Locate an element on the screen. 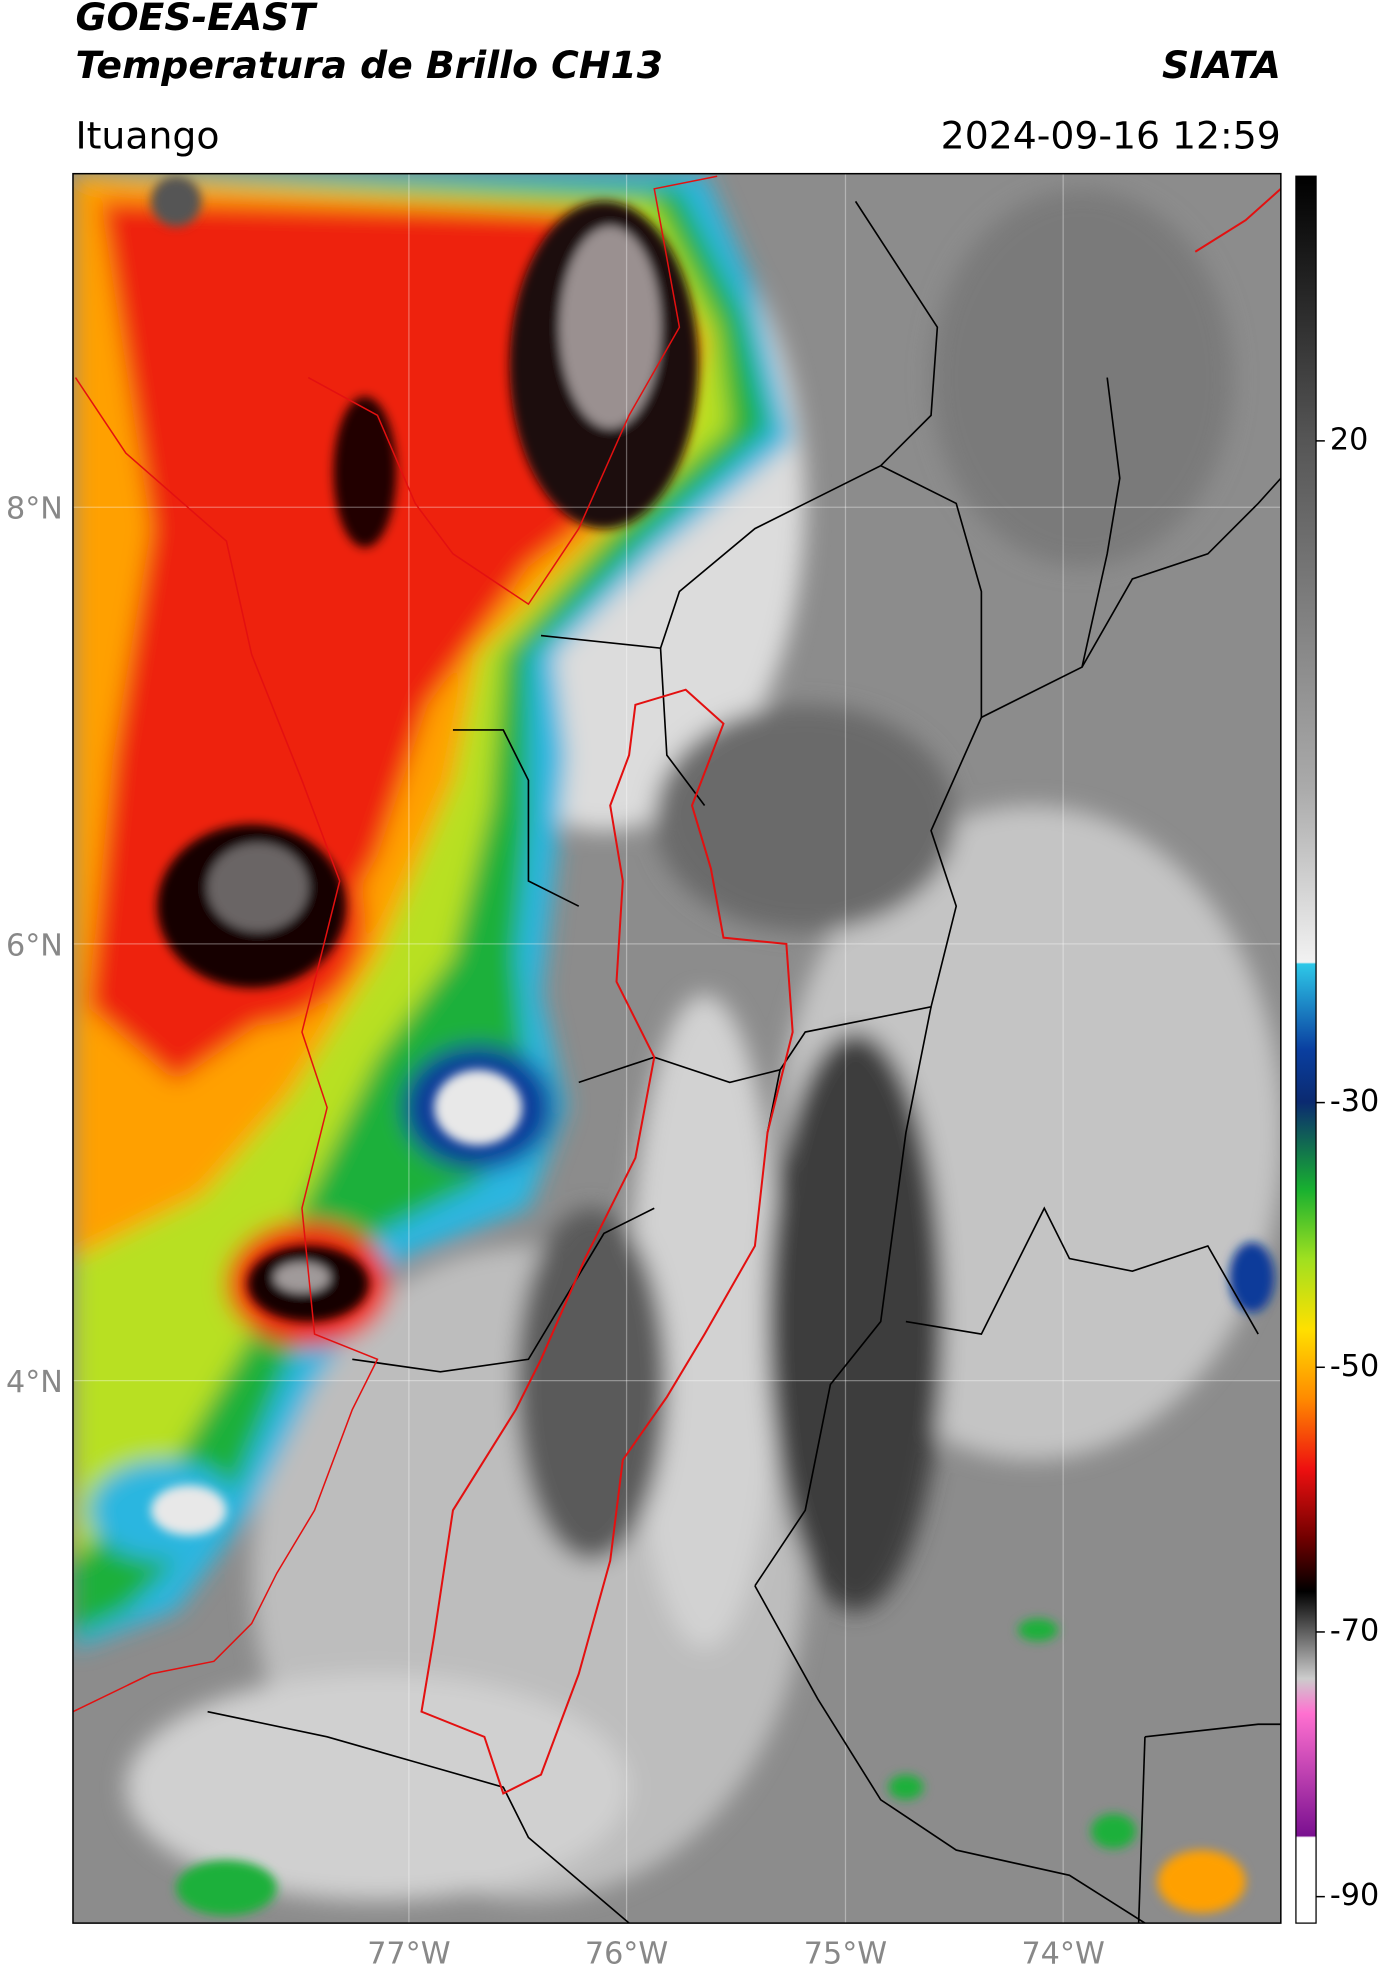  lon-label: 75°W is located at coordinates (845, 1953).